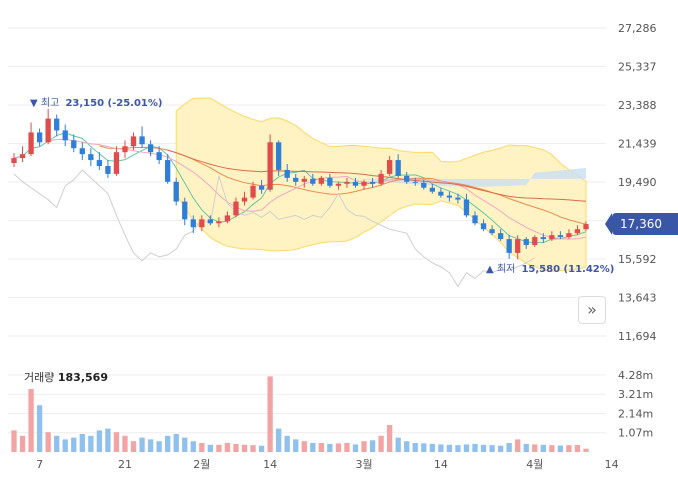 The width and height of the screenshot is (678, 488). I want to click on date-tick-label: 4월, so click(534, 464).